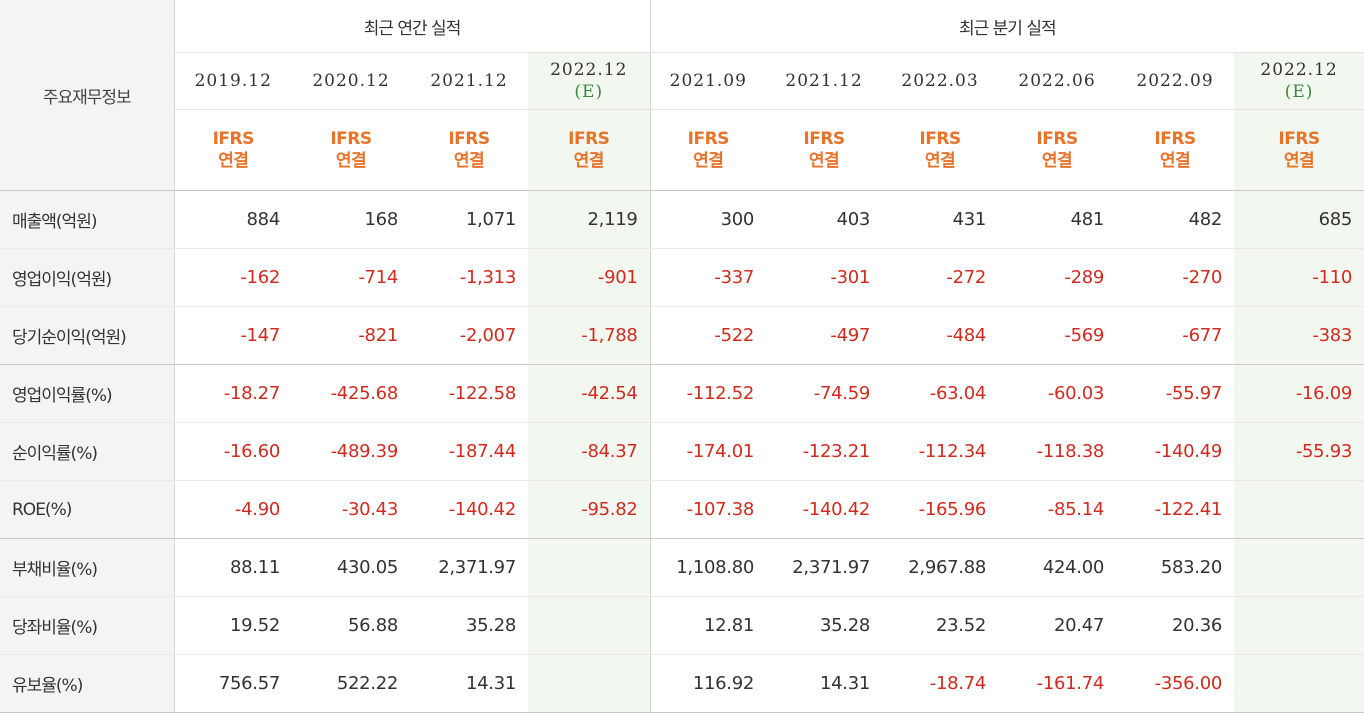 This screenshot has width=1364, height=714. What do you see at coordinates (708, 277) in the screenshot?
I see `value-cell: -337` at bounding box center [708, 277].